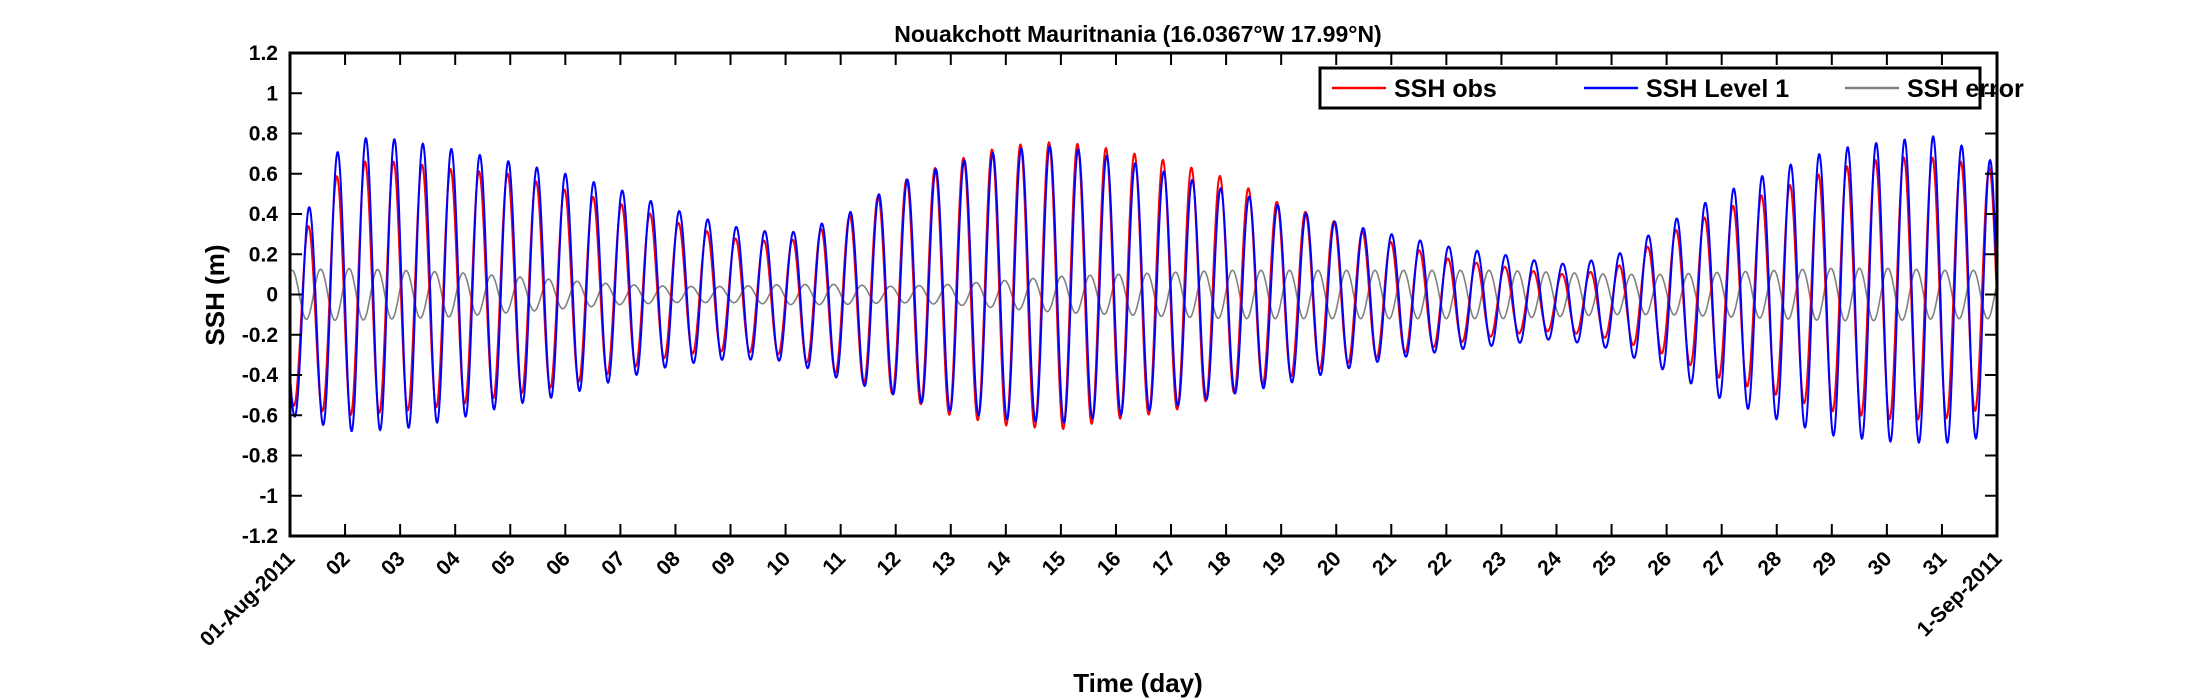  I want to click on y-tick-label: 0.8, so click(264, 134).